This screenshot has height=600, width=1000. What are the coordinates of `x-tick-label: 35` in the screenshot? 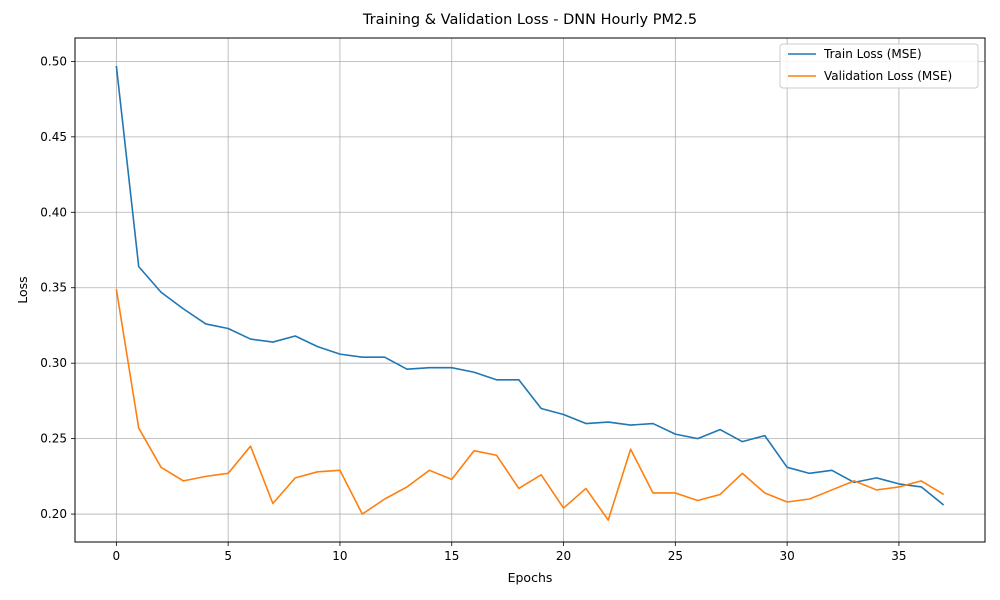 It's located at (898, 556).